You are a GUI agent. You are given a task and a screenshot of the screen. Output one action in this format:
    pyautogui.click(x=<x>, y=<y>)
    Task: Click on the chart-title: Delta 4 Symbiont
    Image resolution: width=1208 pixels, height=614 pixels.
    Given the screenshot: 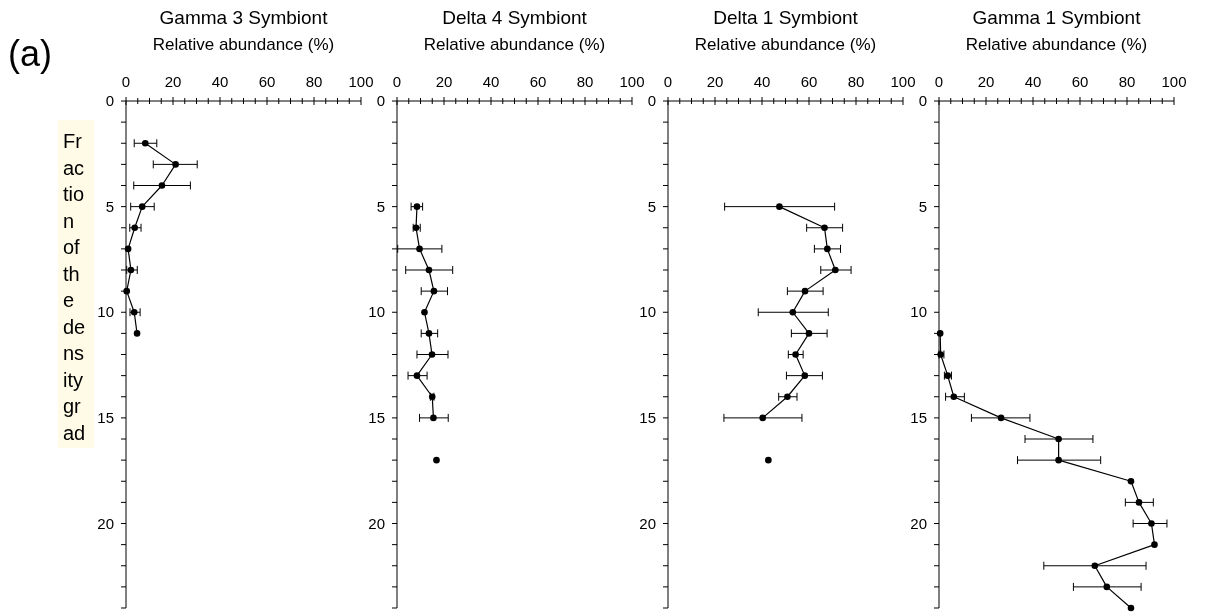 What is the action you would take?
    pyautogui.click(x=515, y=17)
    